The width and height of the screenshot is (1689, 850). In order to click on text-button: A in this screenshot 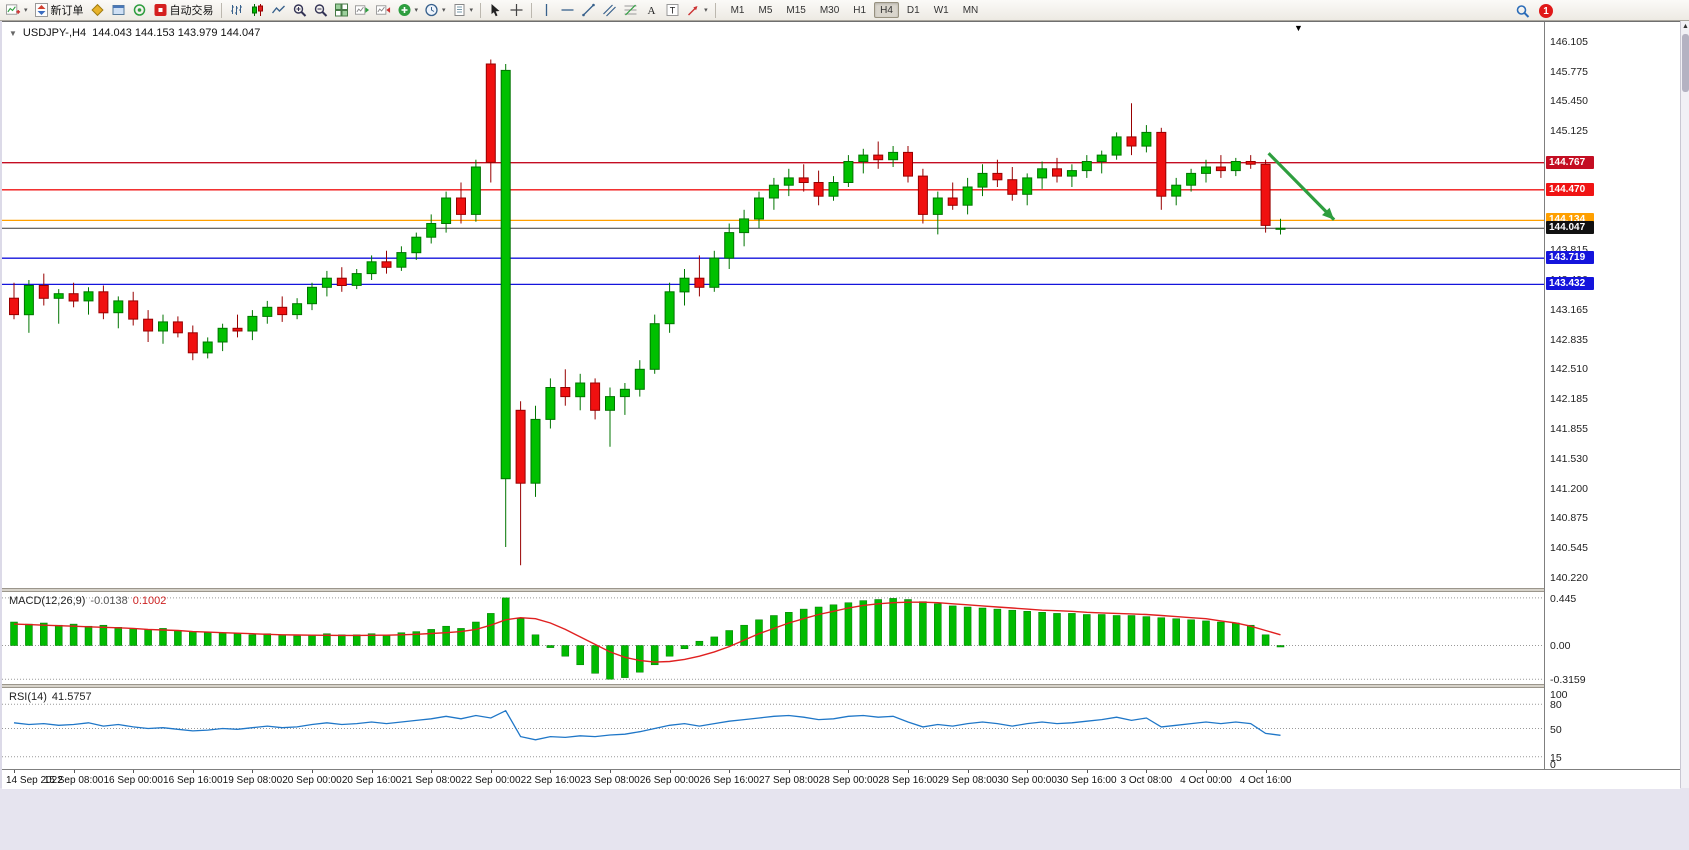, I will do `click(651, 10)`.